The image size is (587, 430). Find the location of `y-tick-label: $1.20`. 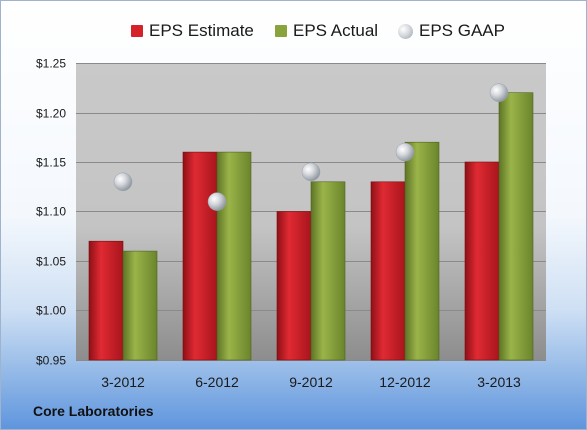

y-tick-label: $1.20 is located at coordinates (51, 114).